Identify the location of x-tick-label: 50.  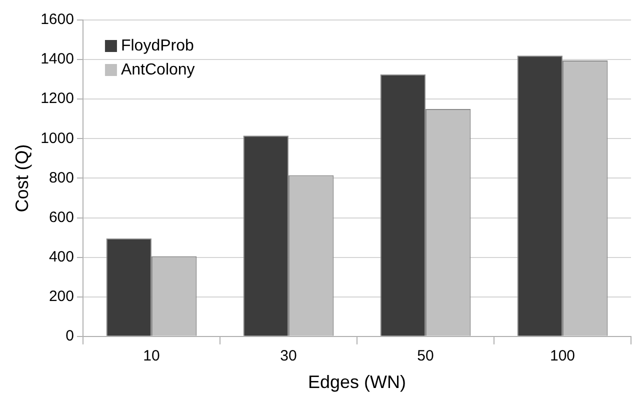
(425, 356).